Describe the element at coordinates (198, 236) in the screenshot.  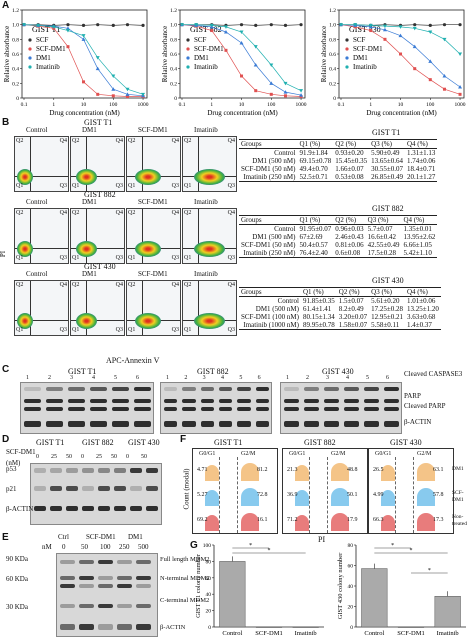
I see `quadrant-line-v` at that location.